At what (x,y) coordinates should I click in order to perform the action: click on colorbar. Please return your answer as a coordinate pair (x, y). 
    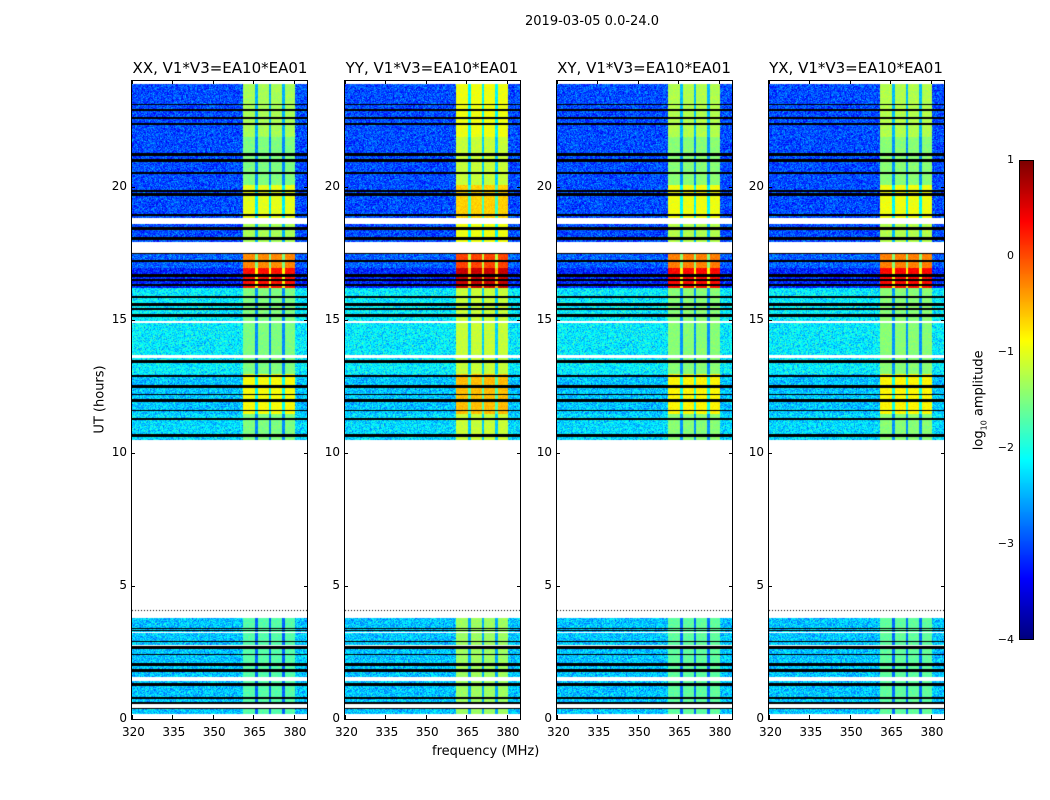
    Looking at the image, I should click on (1026, 400).